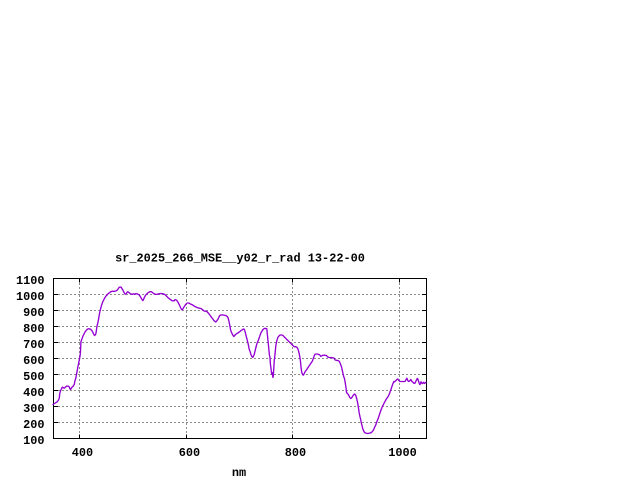  What do you see at coordinates (33, 425) in the screenshot?
I see `svg-text: 200` at bounding box center [33, 425].